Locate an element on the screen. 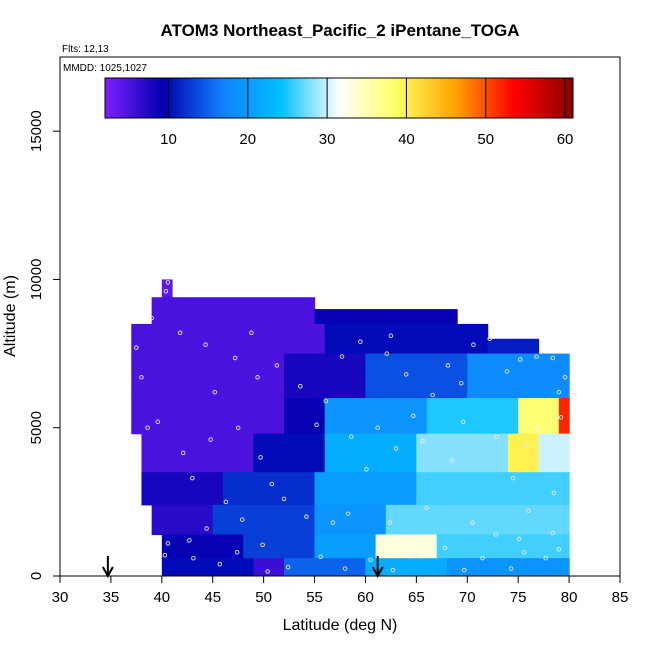 The height and width of the screenshot is (650, 650). x-tick-label: 70 is located at coordinates (467, 597).